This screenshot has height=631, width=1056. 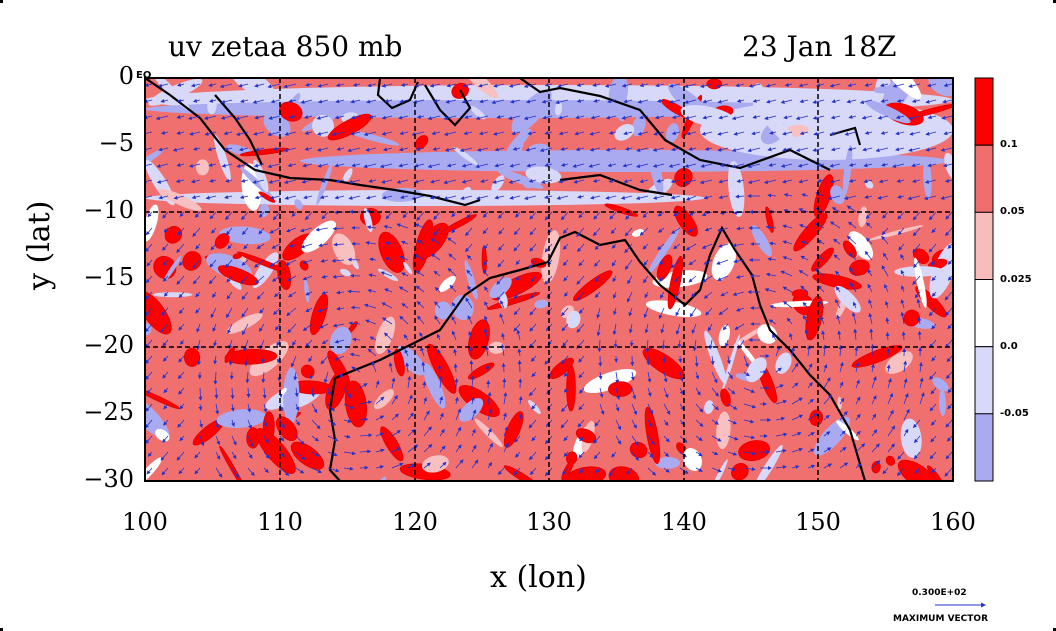 What do you see at coordinates (108, 345) in the screenshot?
I see `y-tick-label: −20` at bounding box center [108, 345].